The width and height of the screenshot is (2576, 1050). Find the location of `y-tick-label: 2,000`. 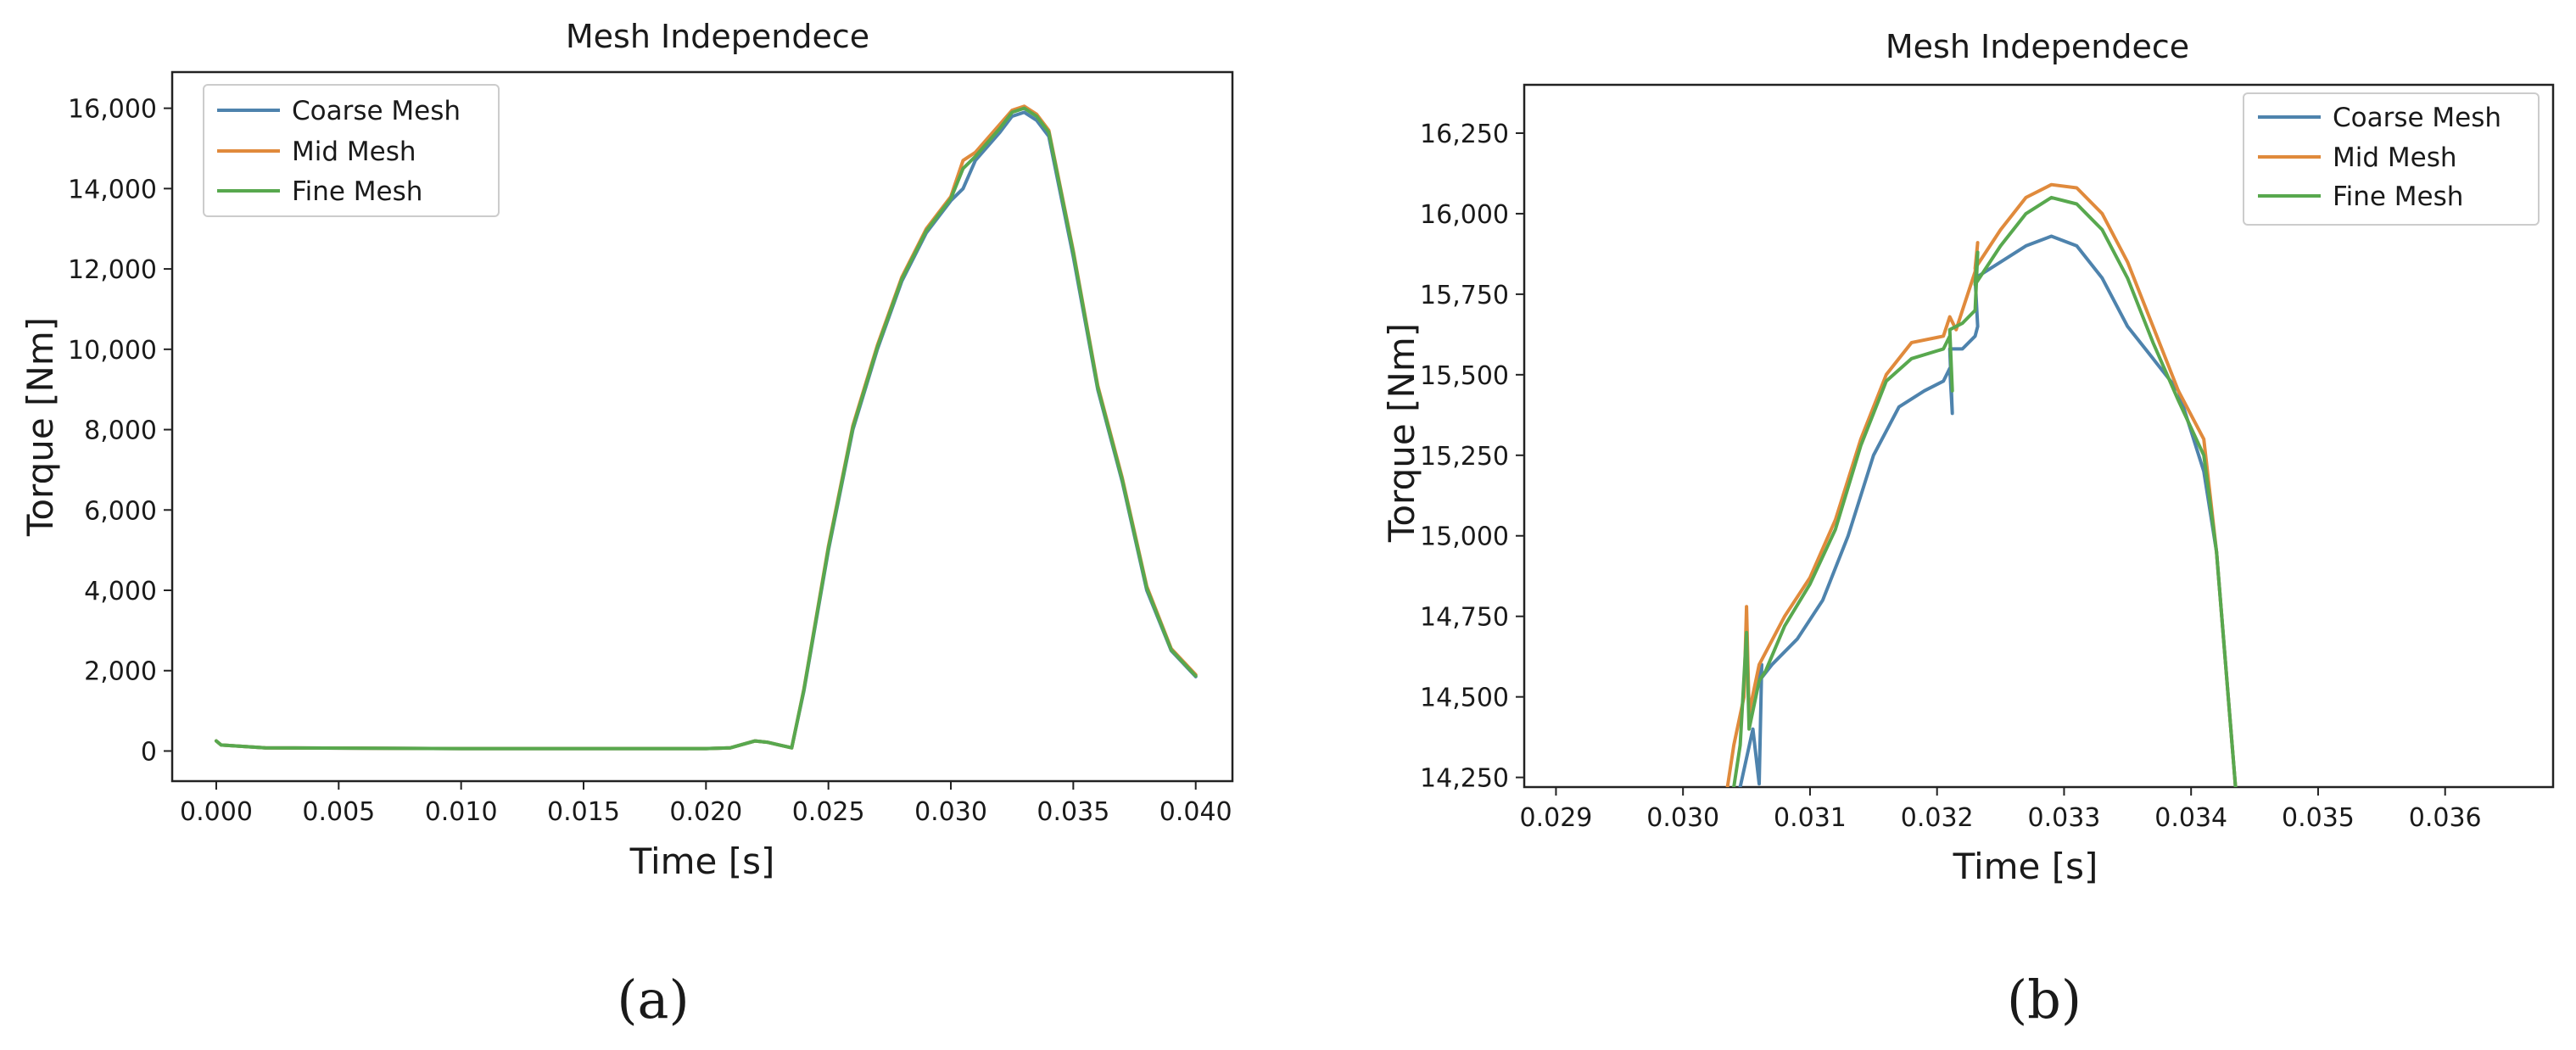

y-tick-label: 2,000 is located at coordinates (120, 672).